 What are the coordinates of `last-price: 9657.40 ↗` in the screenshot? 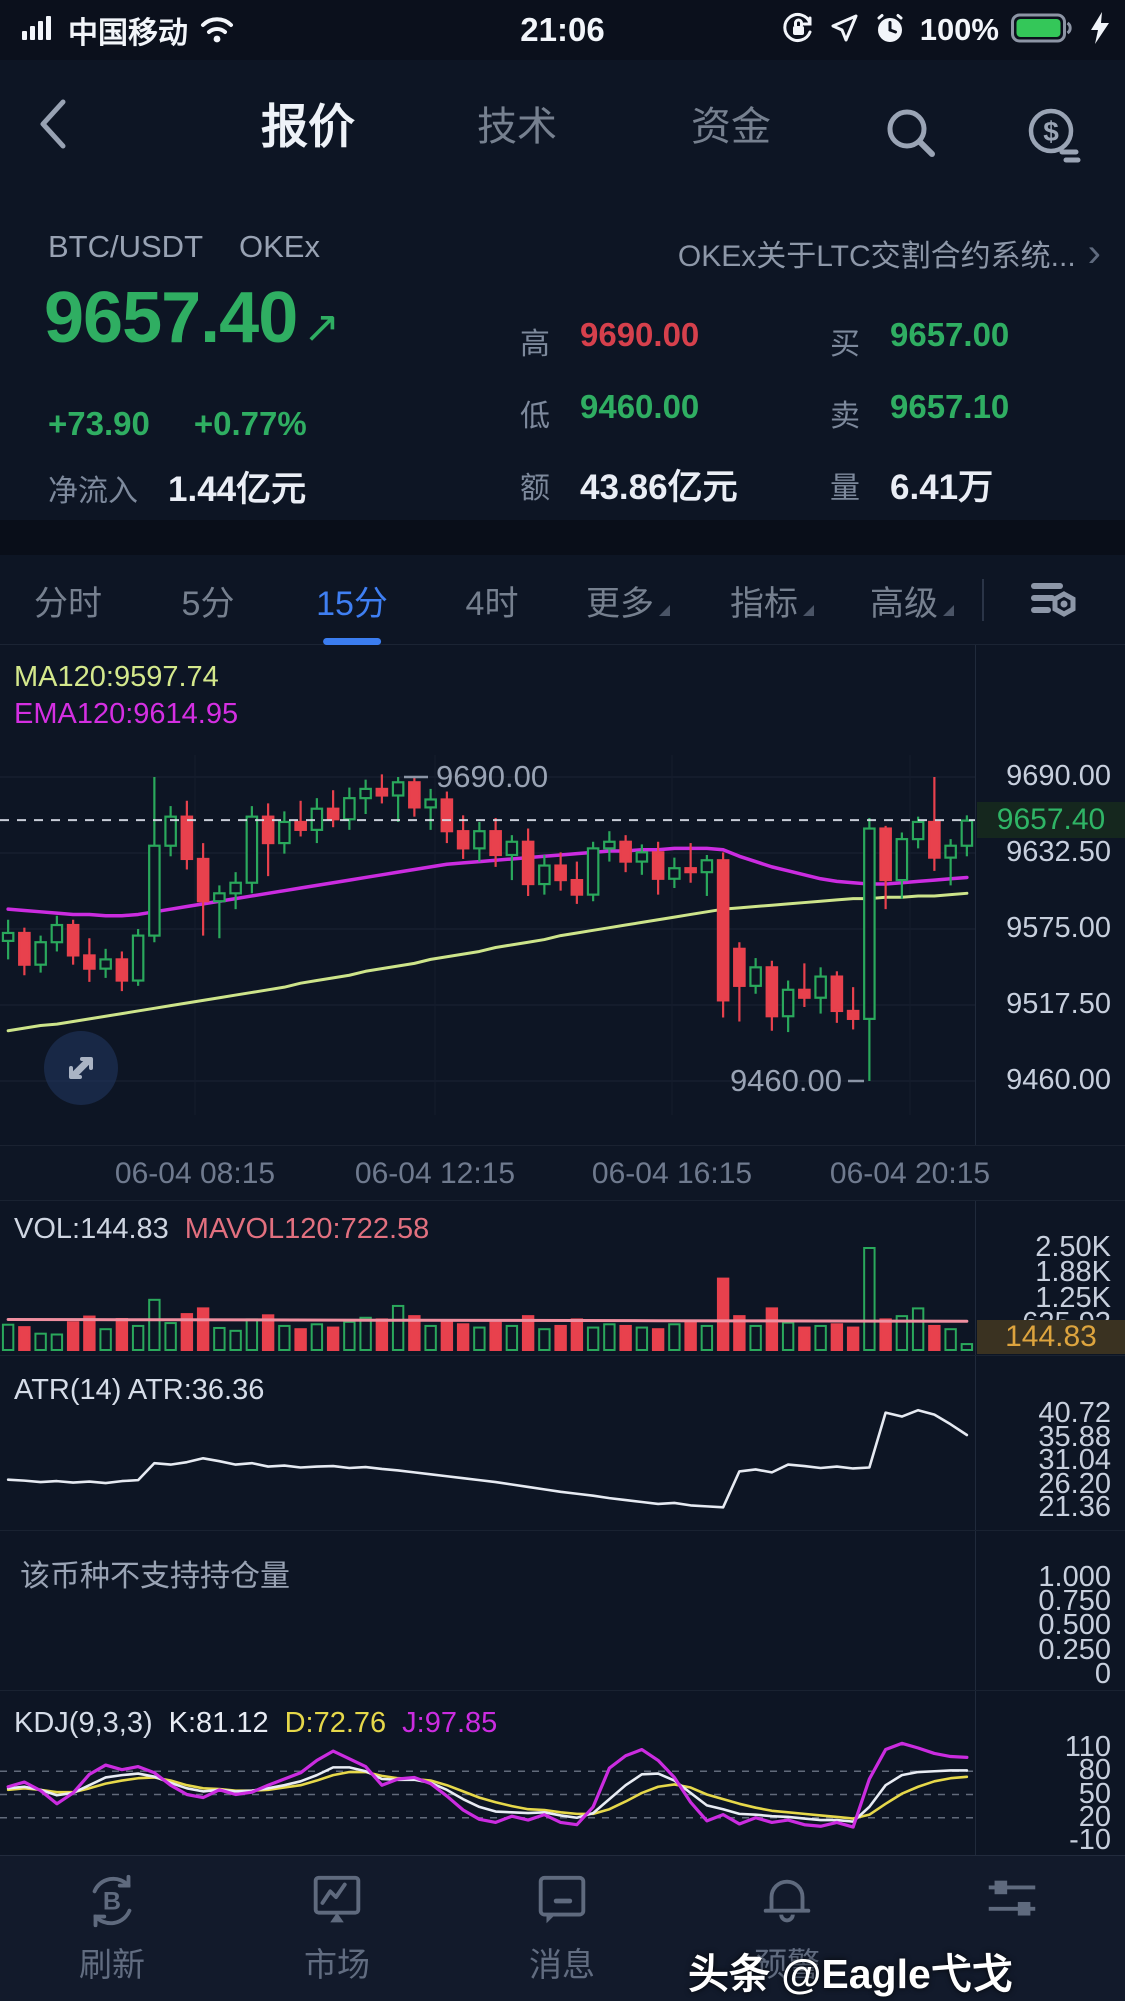 It's located at (192, 318).